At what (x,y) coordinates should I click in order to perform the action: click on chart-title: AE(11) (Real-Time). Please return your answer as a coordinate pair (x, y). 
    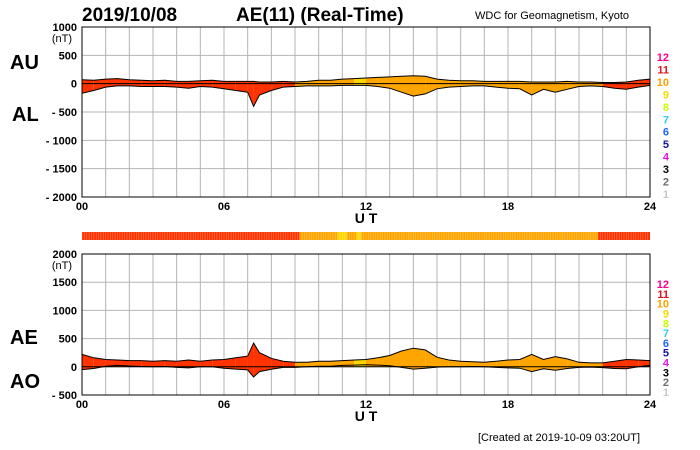
    Looking at the image, I should click on (320, 15).